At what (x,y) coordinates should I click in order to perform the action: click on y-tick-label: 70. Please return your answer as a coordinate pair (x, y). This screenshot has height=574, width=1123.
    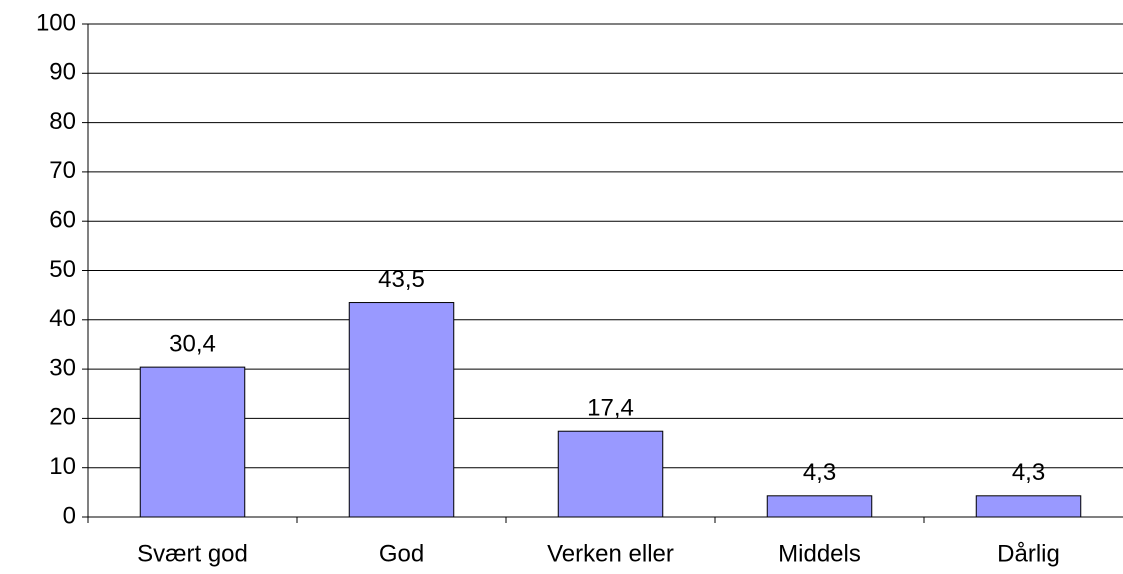
    Looking at the image, I should click on (62, 170).